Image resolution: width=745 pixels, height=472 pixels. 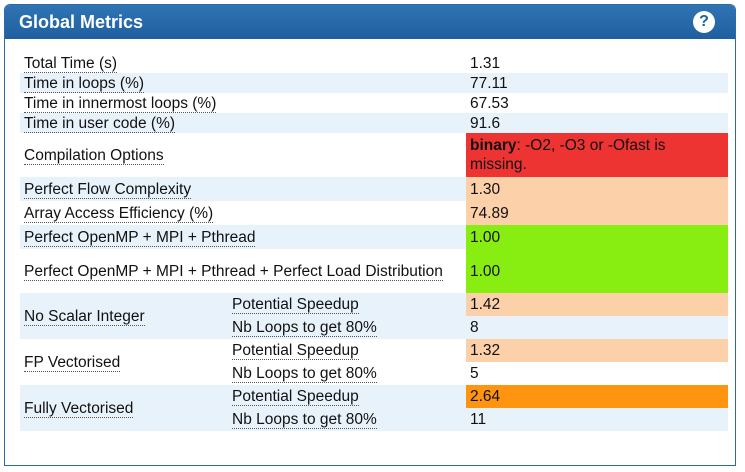 What do you see at coordinates (84, 316) in the screenshot?
I see `metric-label: No Scalar Integer` at bounding box center [84, 316].